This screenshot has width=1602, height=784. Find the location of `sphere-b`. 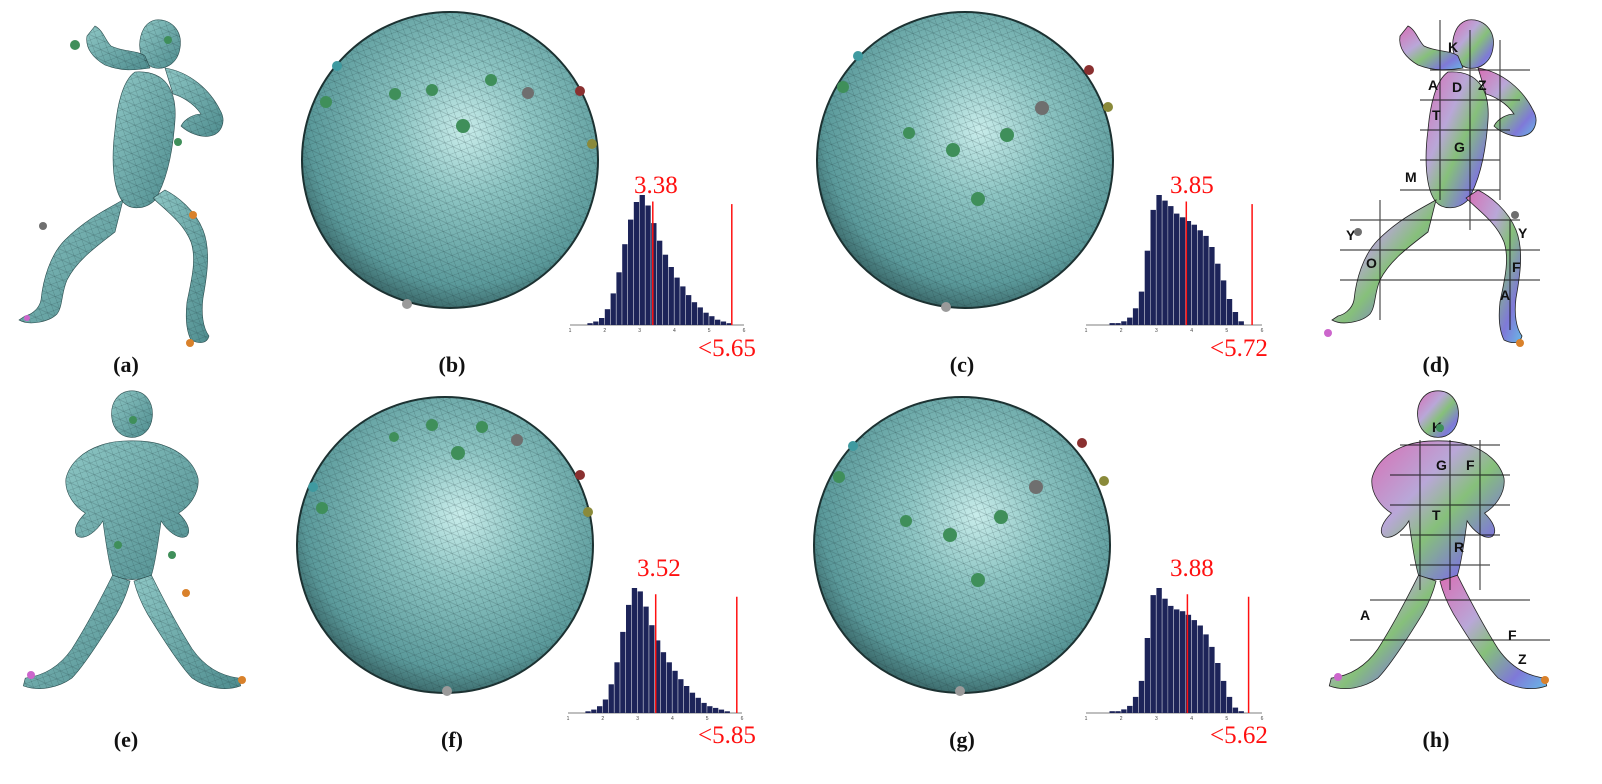

sphere-b is located at coordinates (450, 160).